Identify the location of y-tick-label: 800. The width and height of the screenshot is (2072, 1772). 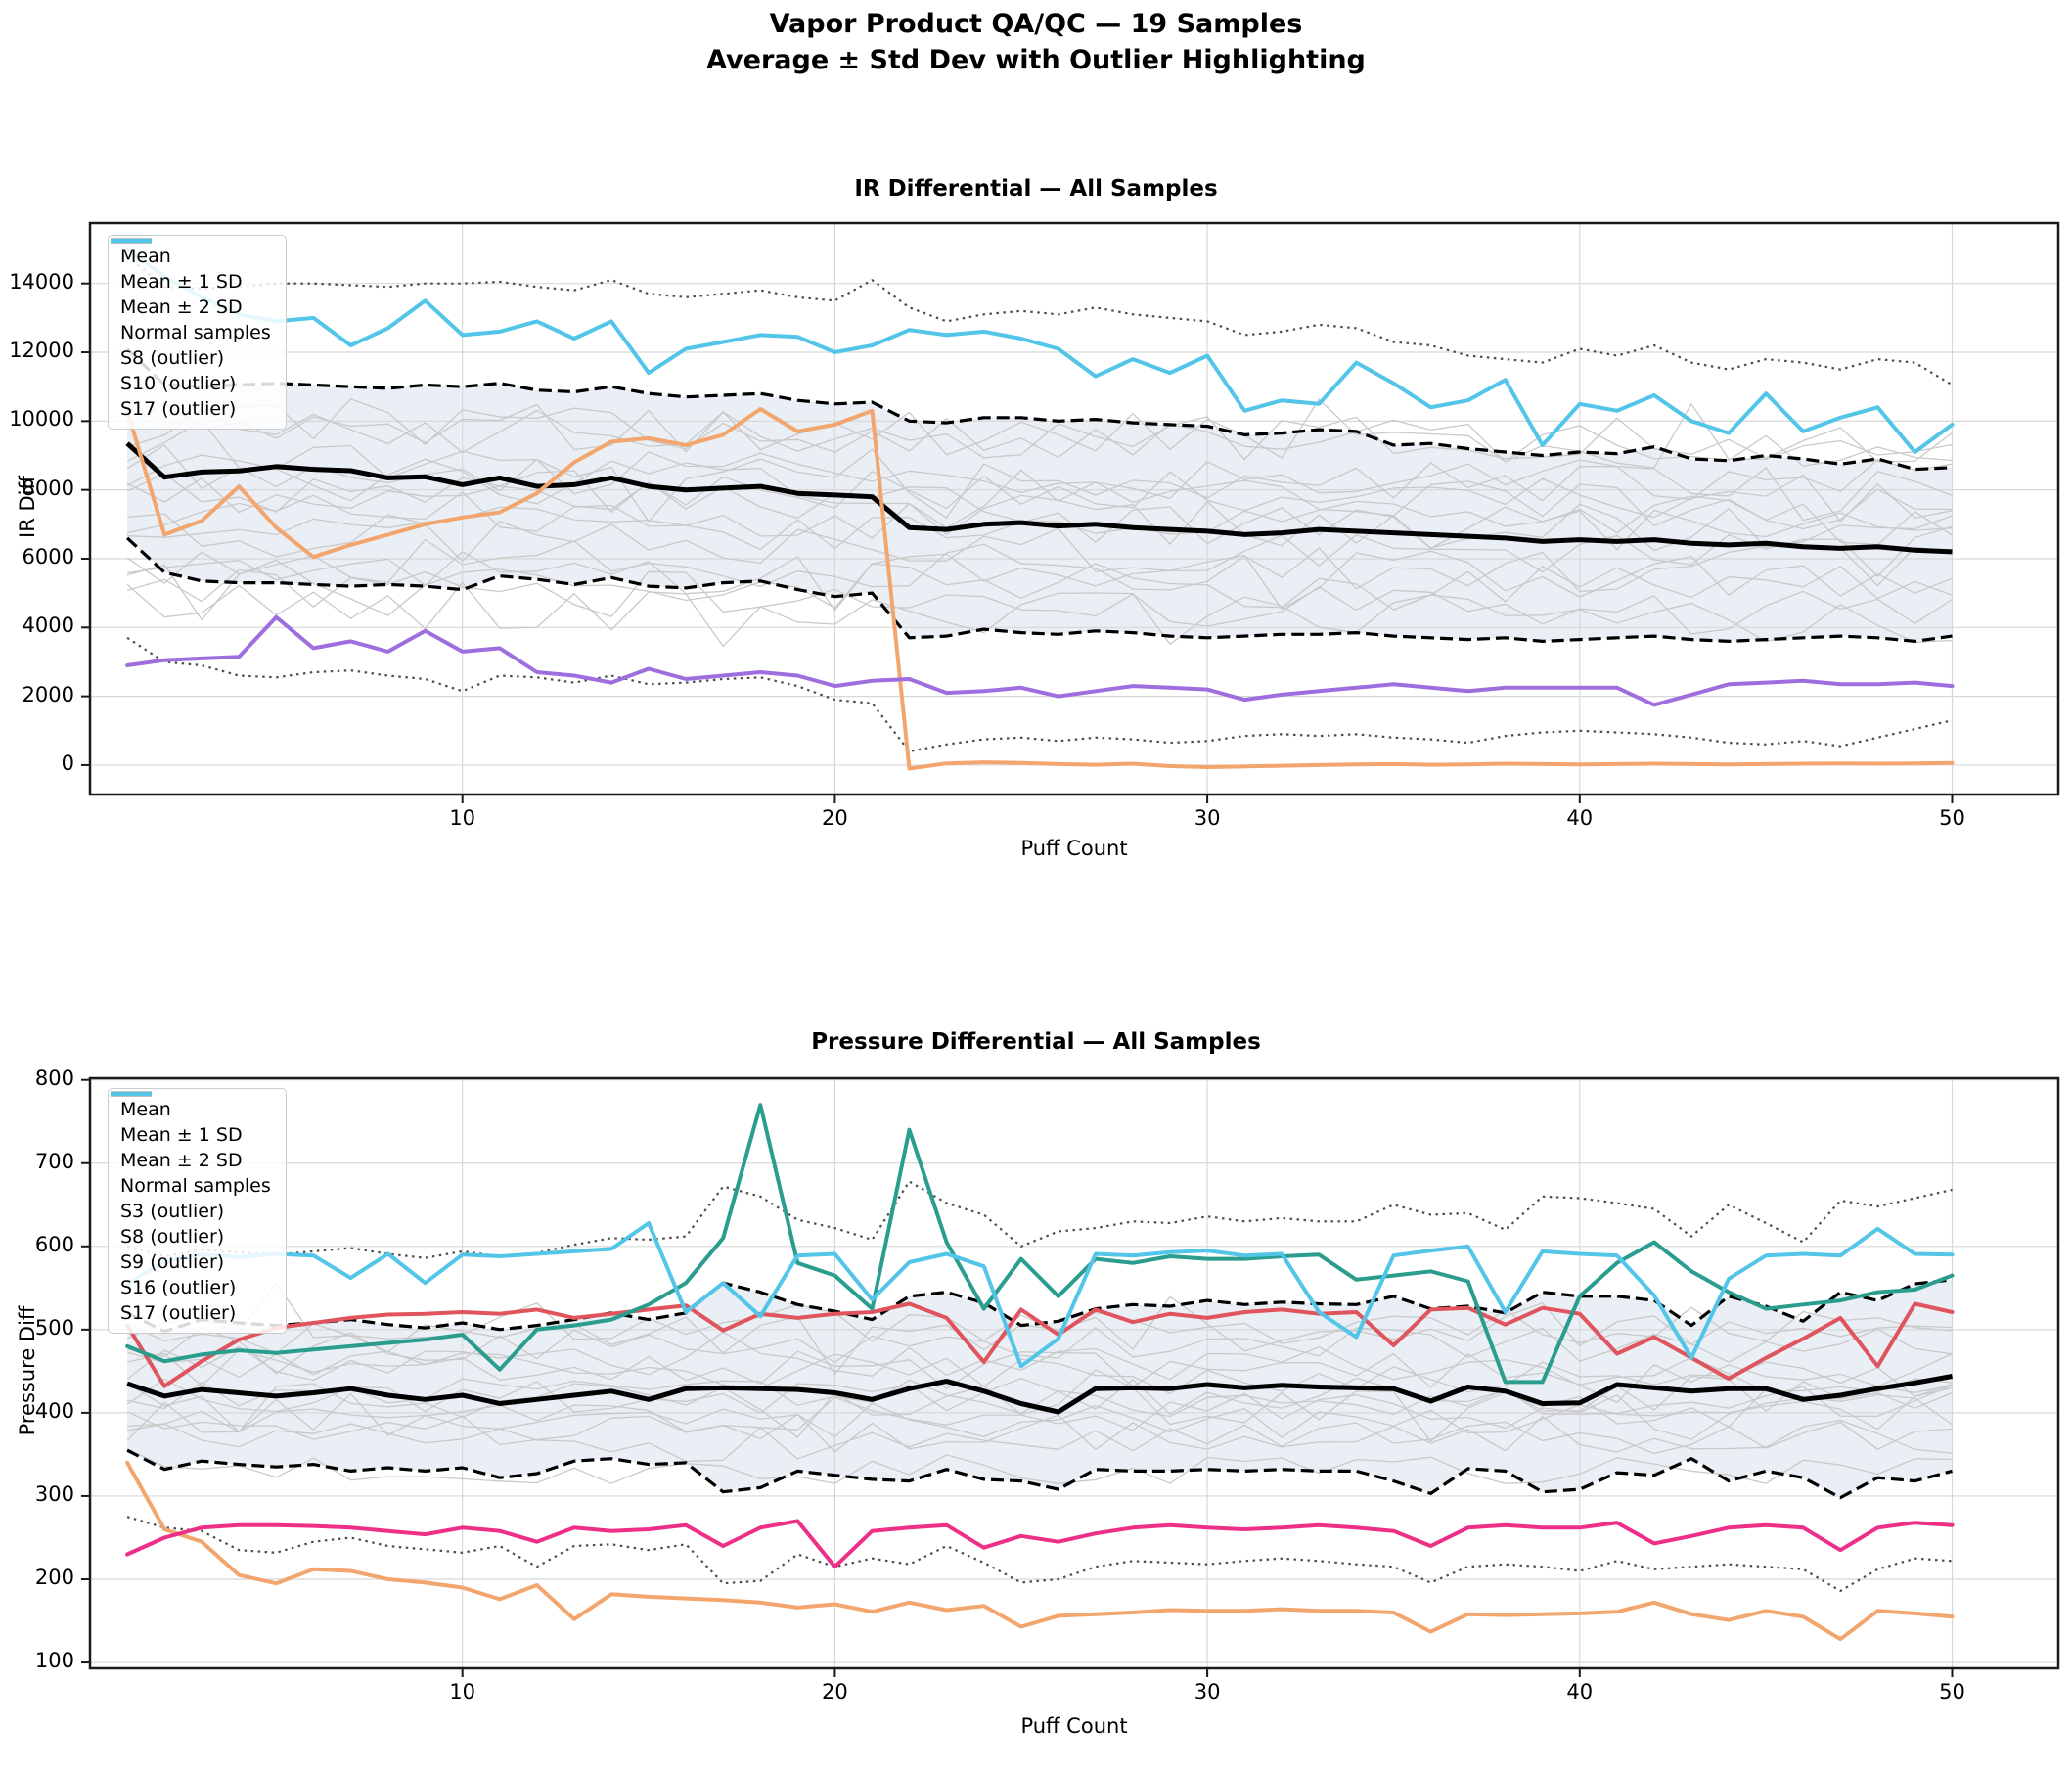
(54, 1078).